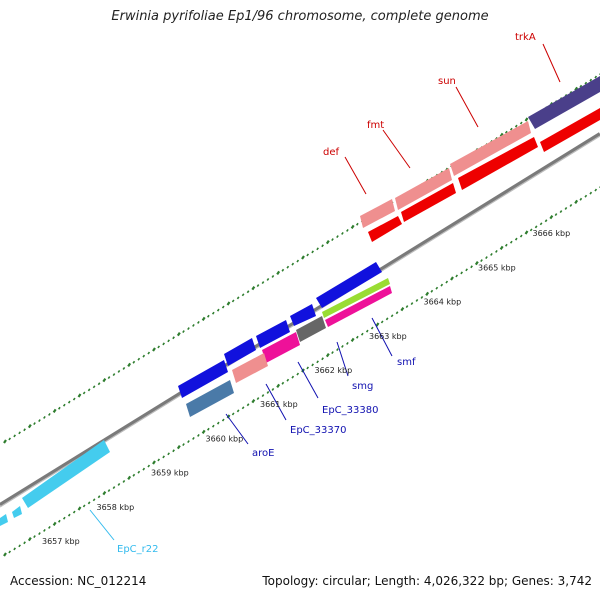 The height and width of the screenshot is (600, 600). I want to click on gene-fmt-cds, so click(423, 189).